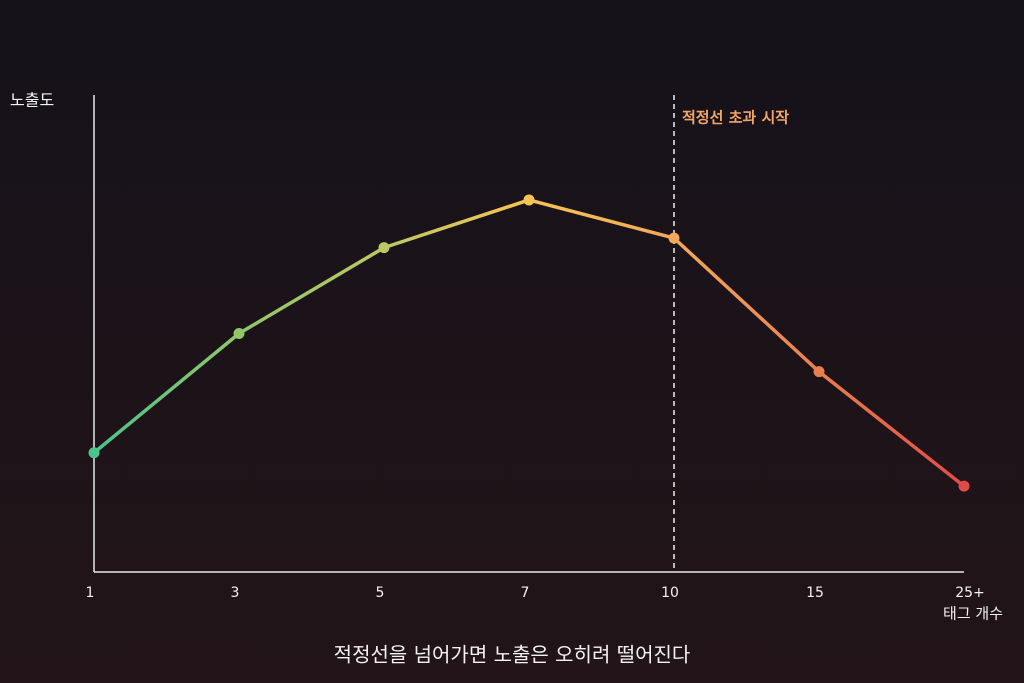 This screenshot has height=683, width=1024. What do you see at coordinates (90, 593) in the screenshot?
I see `x-tick-label: 1` at bounding box center [90, 593].